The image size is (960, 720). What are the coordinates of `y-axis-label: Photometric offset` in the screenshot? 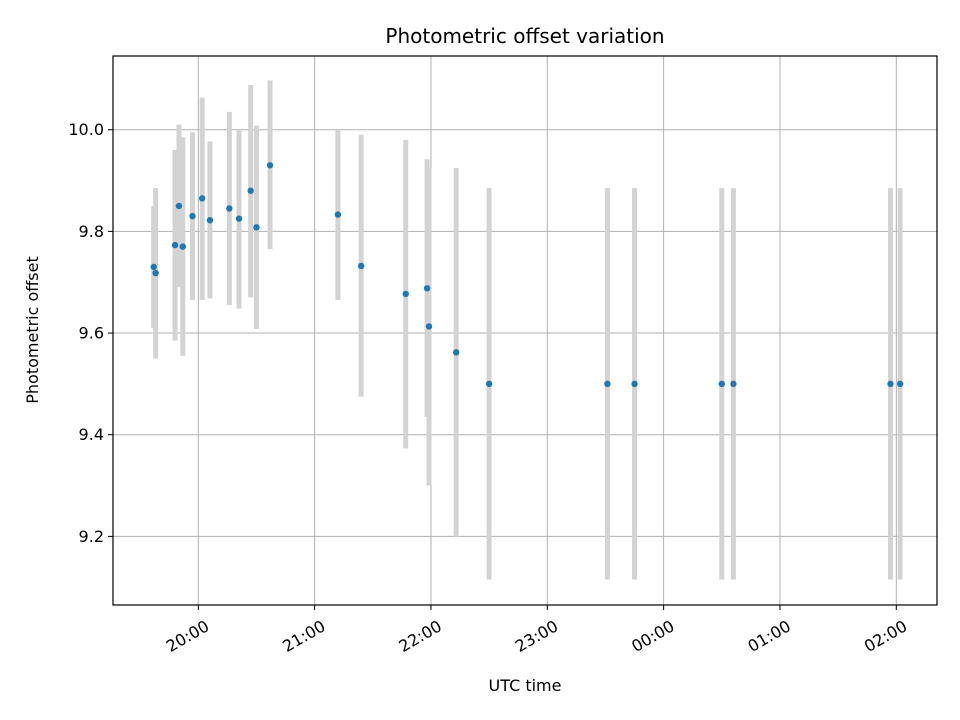 It's located at (32, 330).